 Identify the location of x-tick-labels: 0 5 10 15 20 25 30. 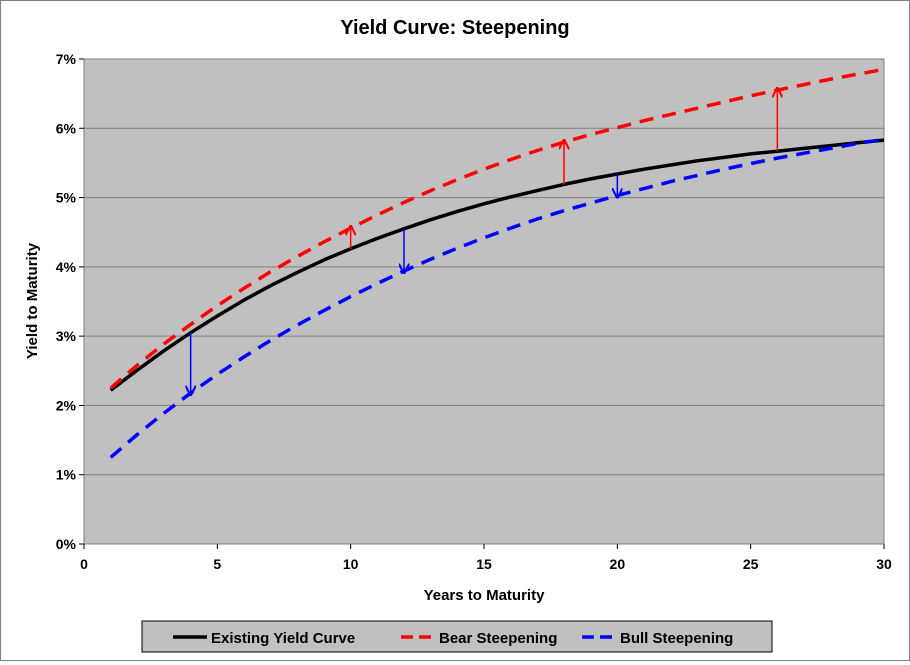
(486, 558).